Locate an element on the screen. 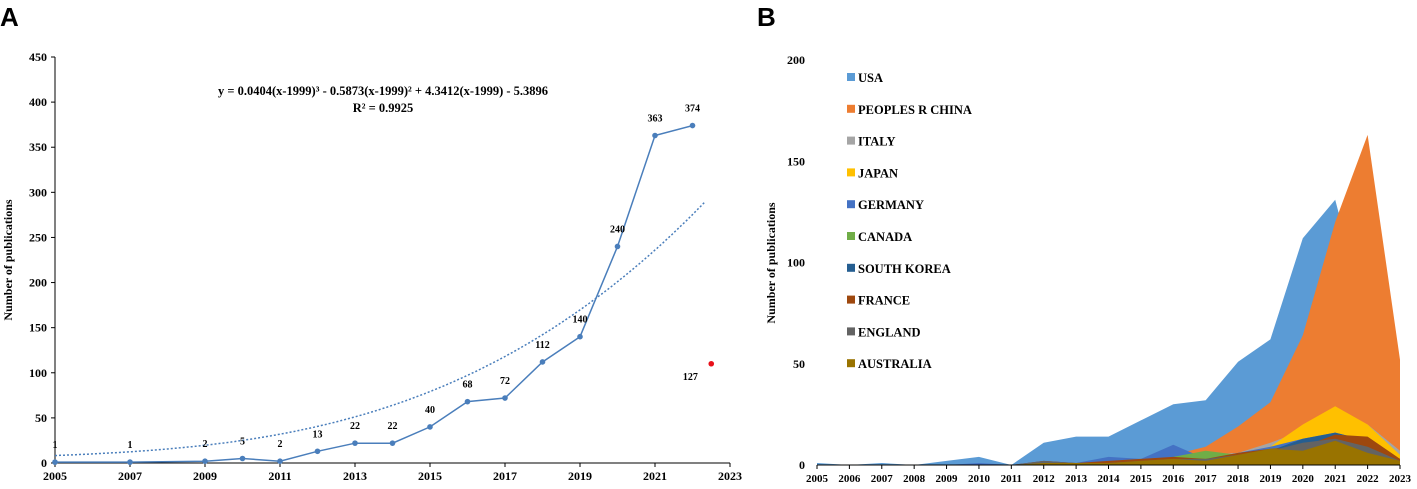  a-y-tick-label: 0 is located at coordinates (44, 463).